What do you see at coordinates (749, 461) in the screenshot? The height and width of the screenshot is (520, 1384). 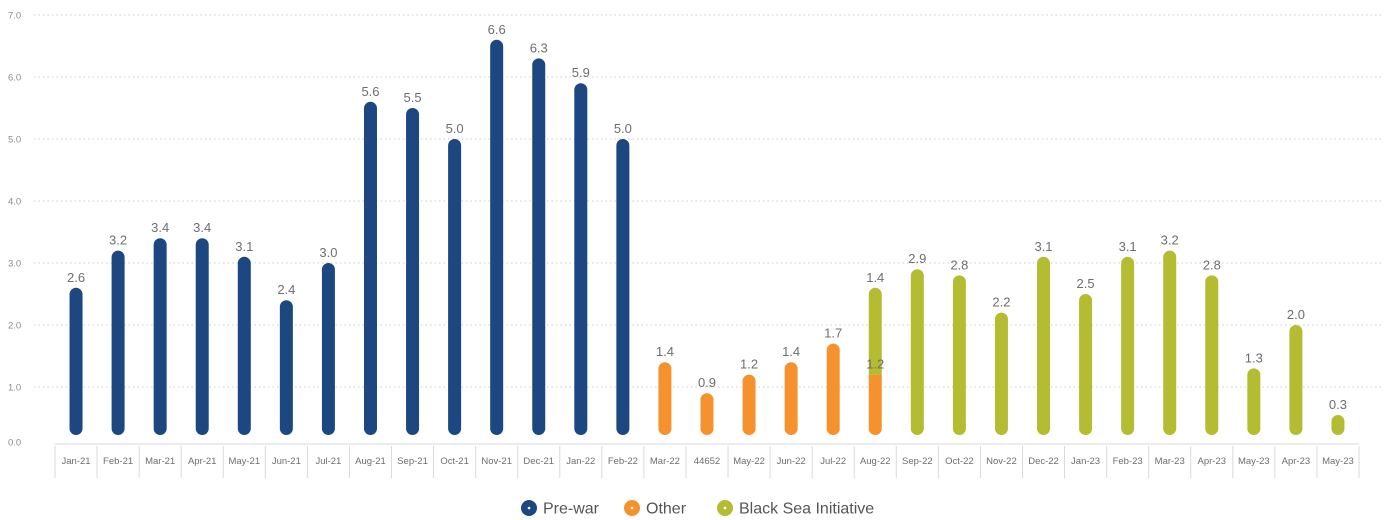 I see `x-tick-label: May-22` at bounding box center [749, 461].